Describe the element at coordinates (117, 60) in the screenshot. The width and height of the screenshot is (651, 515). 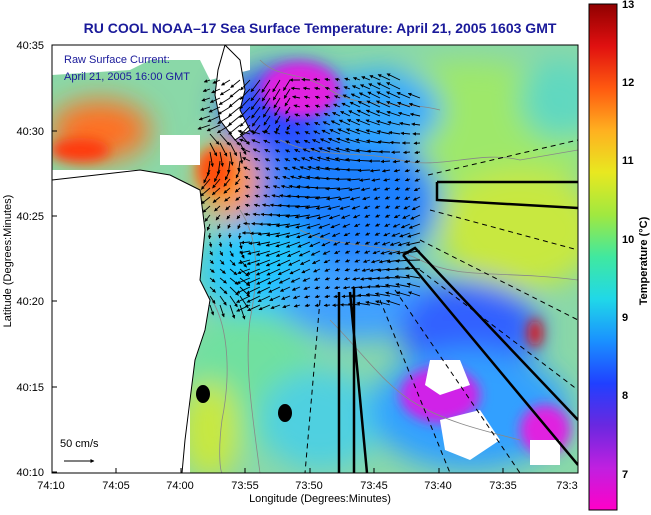
I see `legend-line-1: Raw Surface Current:` at that location.